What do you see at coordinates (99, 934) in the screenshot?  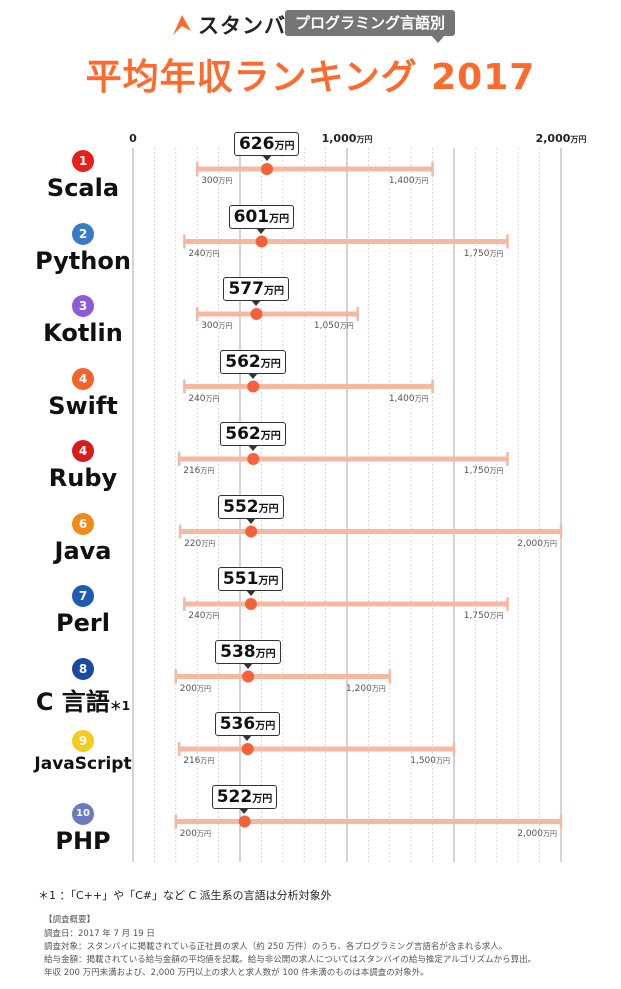 I see `survey-line: 調査日：2017 年 7 月 19 日` at bounding box center [99, 934].